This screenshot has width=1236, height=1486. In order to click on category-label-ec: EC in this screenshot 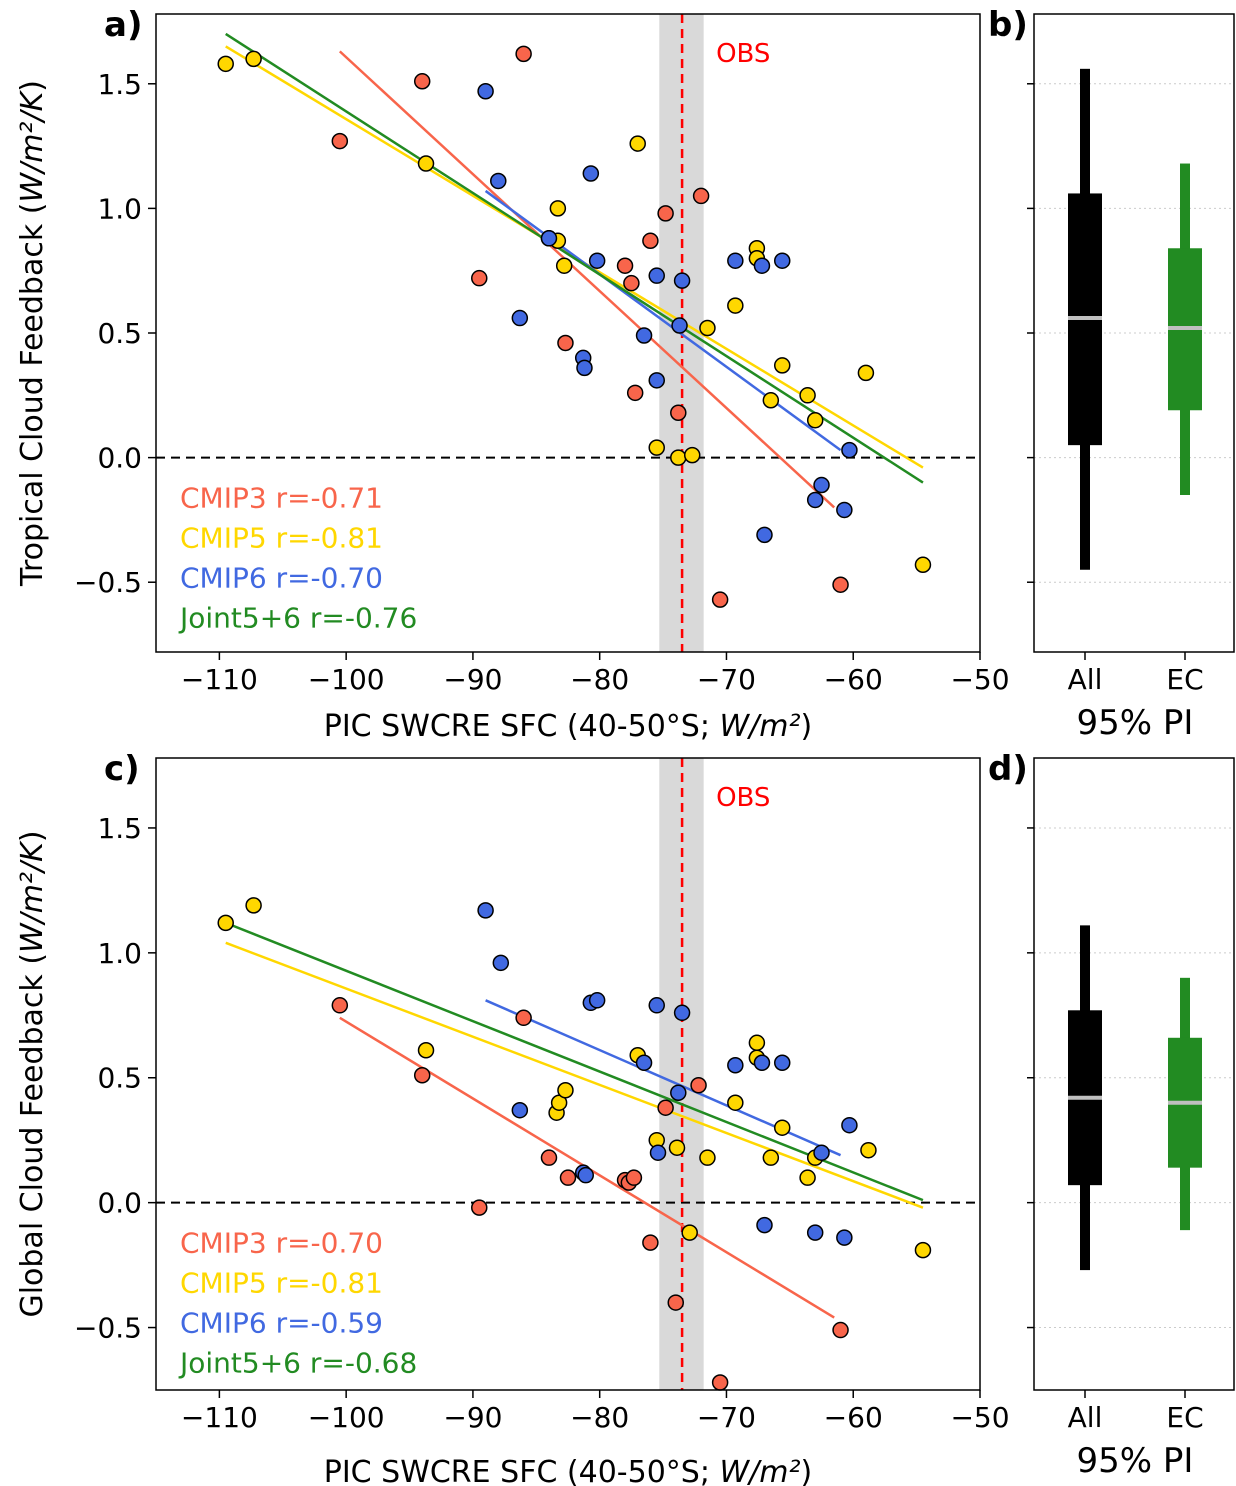, I will do `click(1184, 679)`.